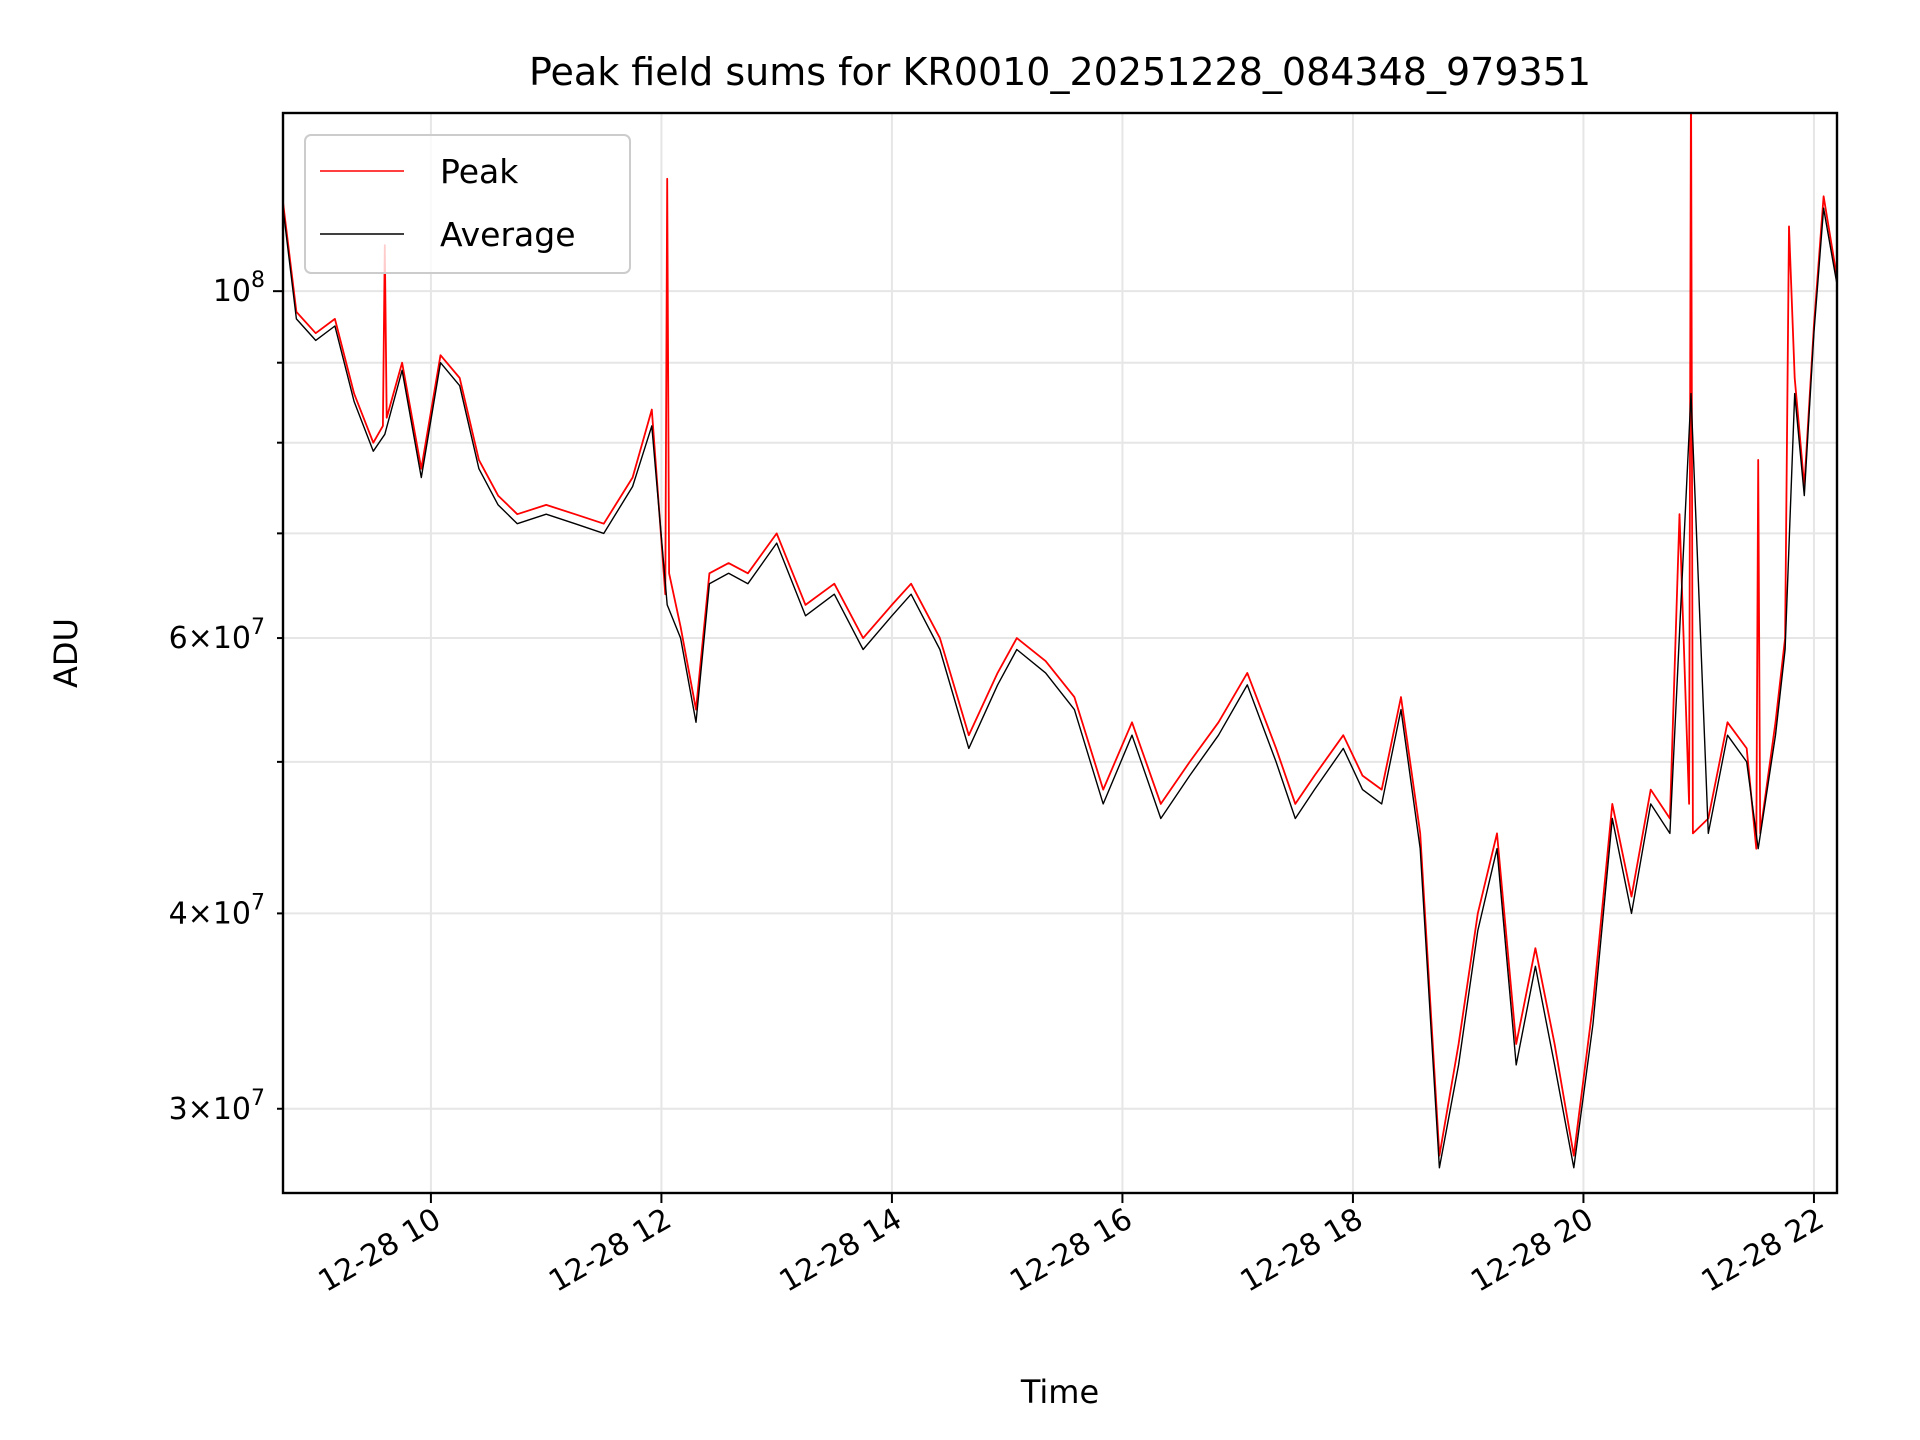 The image size is (1920, 1440). What do you see at coordinates (508, 234) in the screenshot?
I see `legend-label-average: Average` at bounding box center [508, 234].